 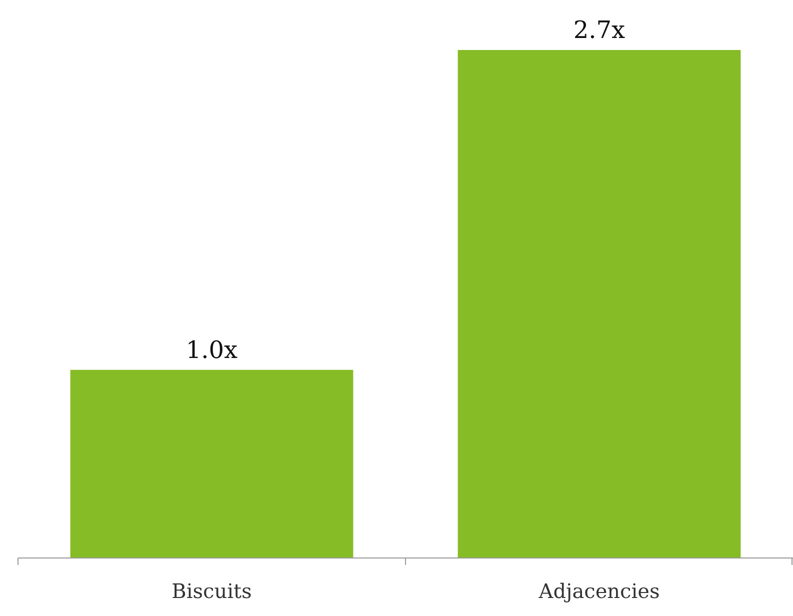 I want to click on x-tick-label: Biscuits, so click(x=212, y=591).